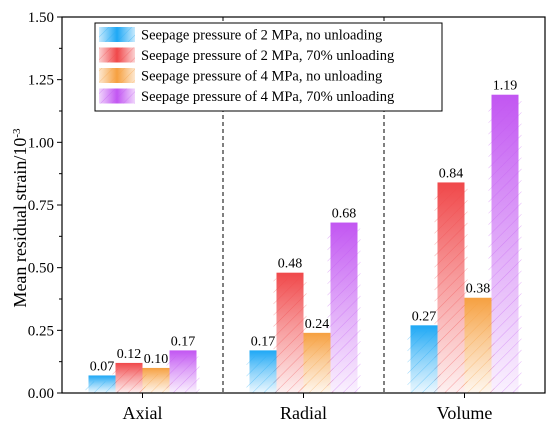 This screenshot has width=550, height=431. Describe the element at coordinates (20, 223) in the screenshot. I see `y-axis-label-text: Mean residual strain/10` at that location.